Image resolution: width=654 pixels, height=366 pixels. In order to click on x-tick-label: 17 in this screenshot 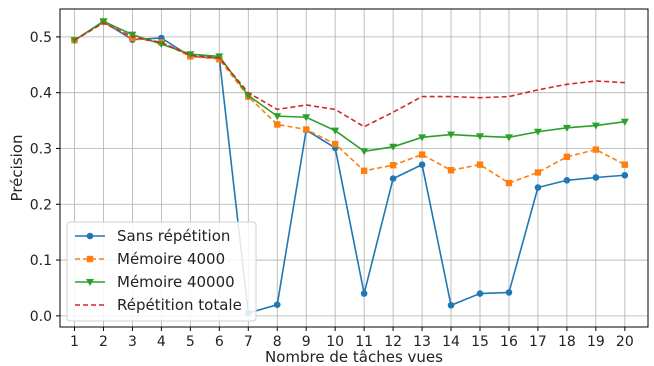, I will do `click(538, 342)`.